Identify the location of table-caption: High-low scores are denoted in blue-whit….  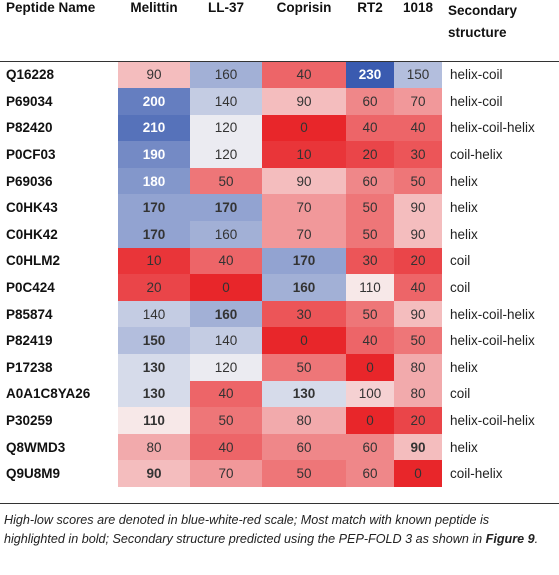
(278, 530).